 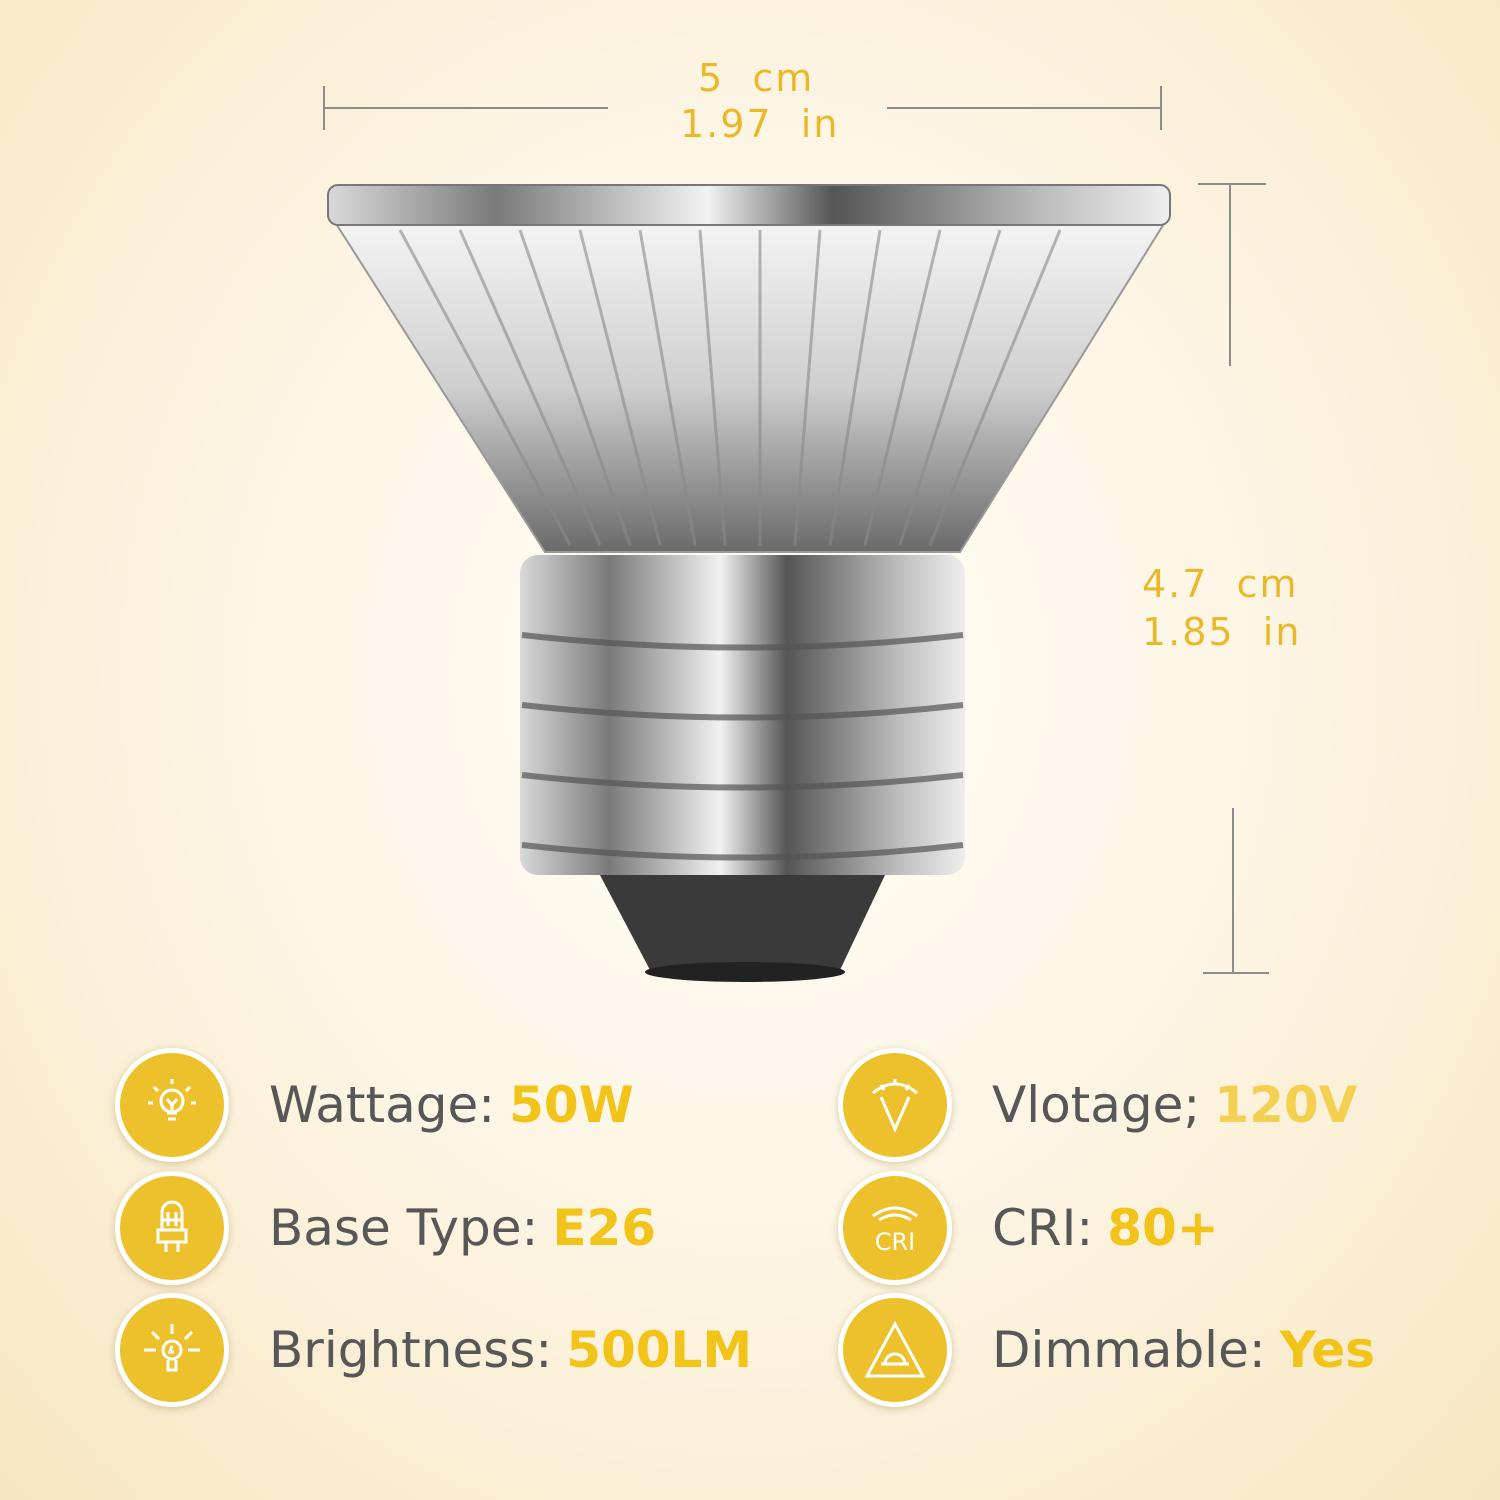 I want to click on width-dimension-line-right, so click(x=1024, y=108).